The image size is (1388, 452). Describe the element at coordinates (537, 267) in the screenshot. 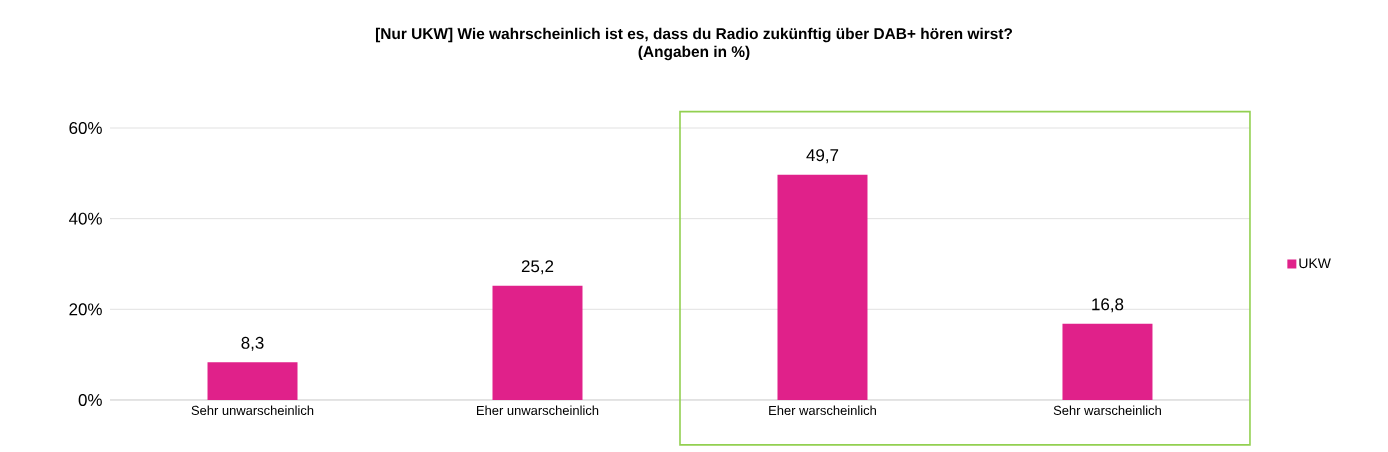

I see `data-label: 25,2` at that location.